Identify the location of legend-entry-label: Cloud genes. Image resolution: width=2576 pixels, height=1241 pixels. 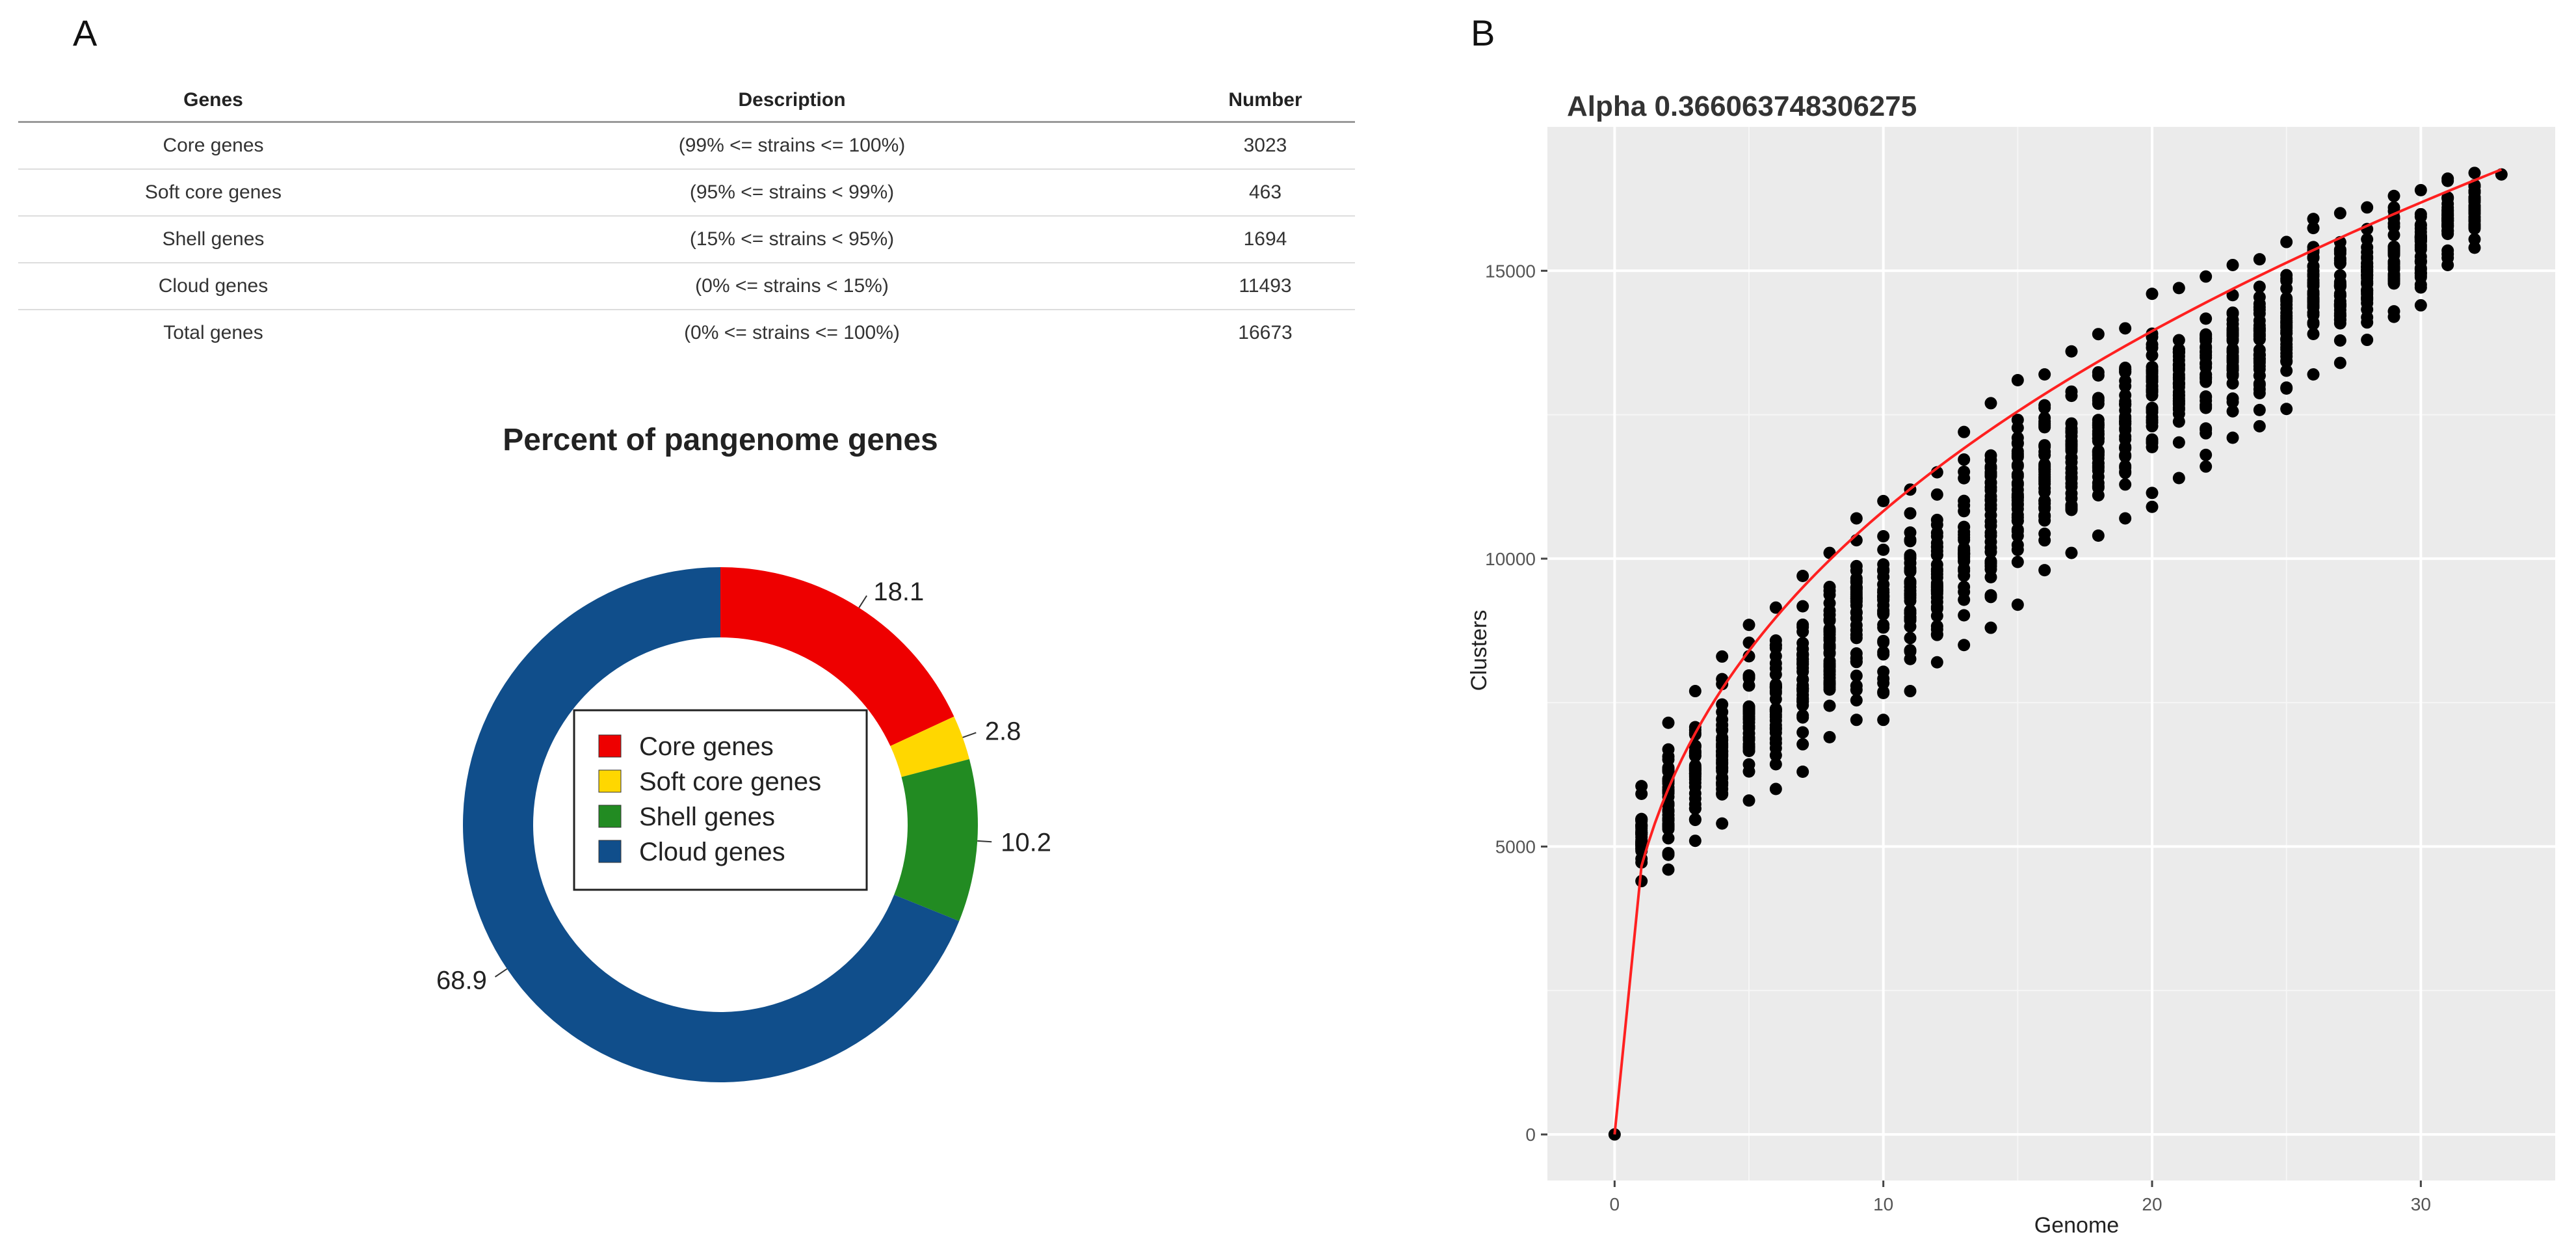
(712, 852).